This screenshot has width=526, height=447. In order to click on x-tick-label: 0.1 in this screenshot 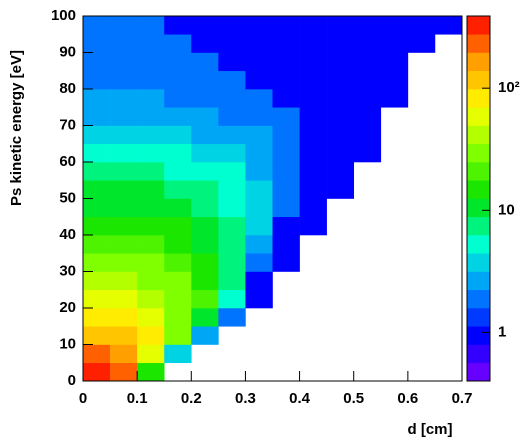, I will do `click(137, 398)`.